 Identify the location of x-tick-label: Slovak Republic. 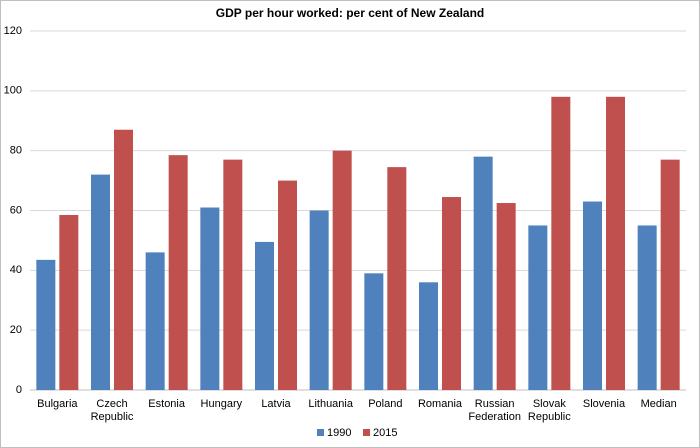
(549, 410).